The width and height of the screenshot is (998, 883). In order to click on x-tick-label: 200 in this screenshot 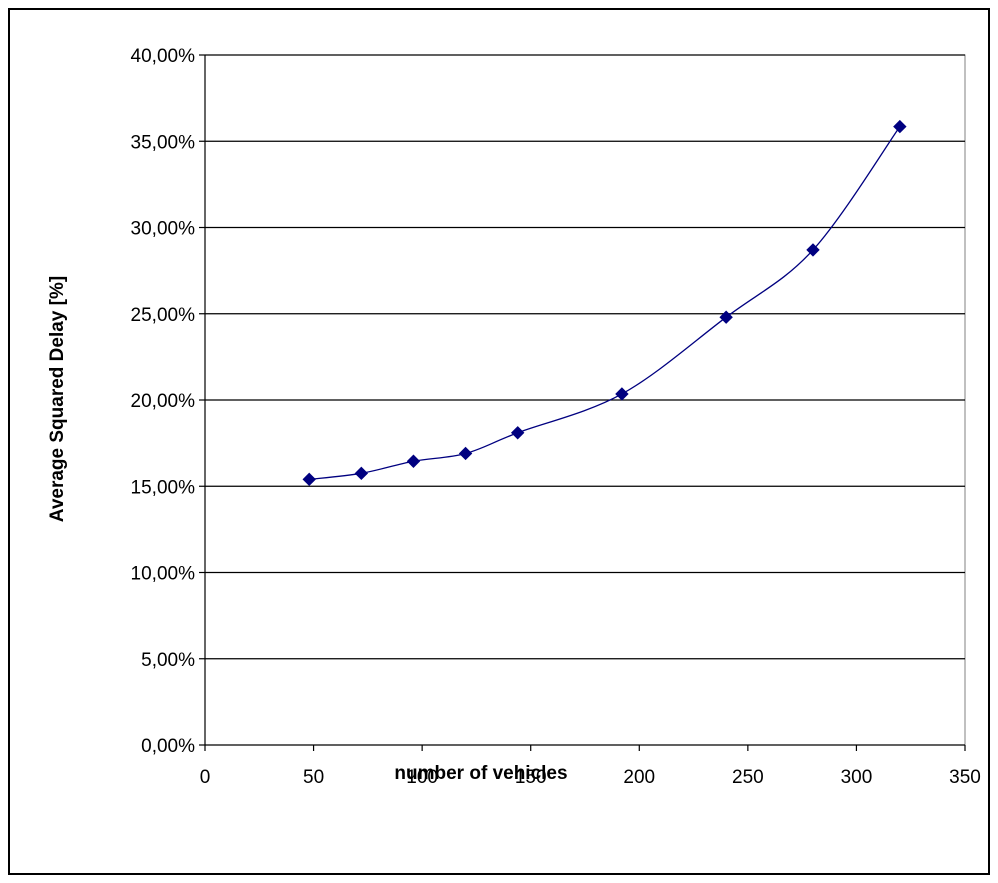, I will do `click(639, 777)`.